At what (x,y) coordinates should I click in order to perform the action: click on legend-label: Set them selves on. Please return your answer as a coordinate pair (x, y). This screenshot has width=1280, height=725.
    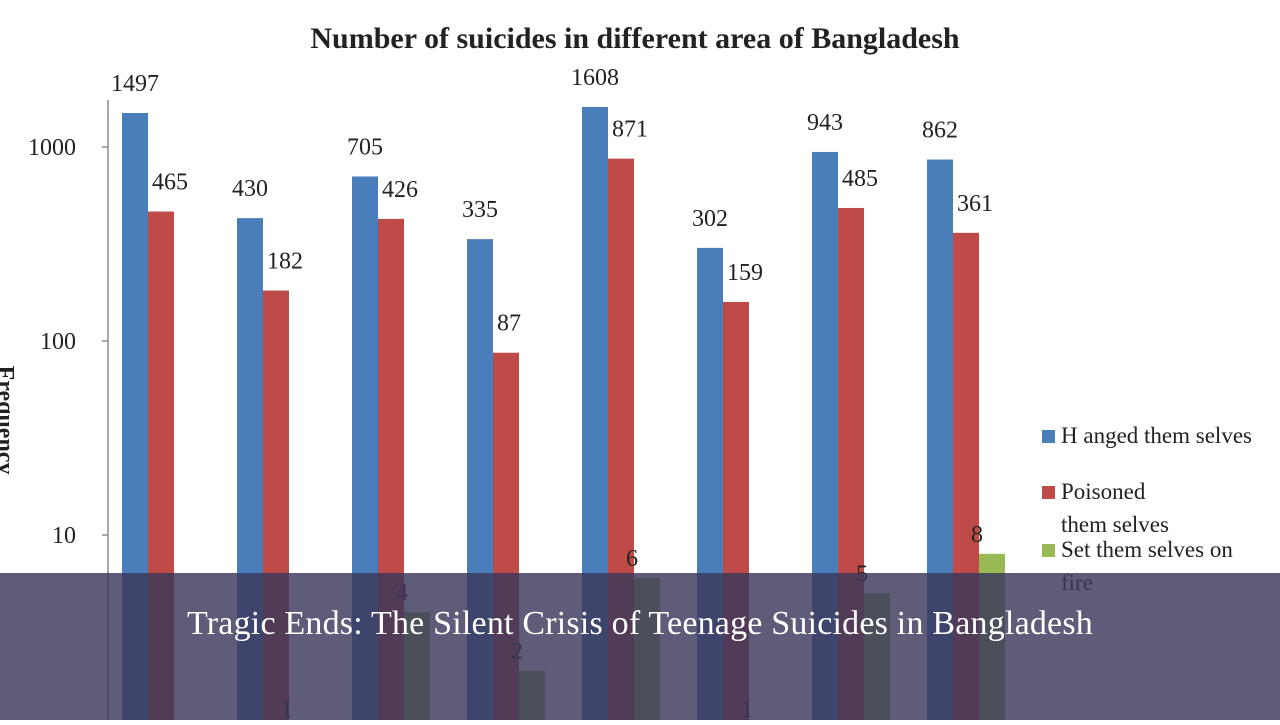
    Looking at the image, I should click on (1147, 549).